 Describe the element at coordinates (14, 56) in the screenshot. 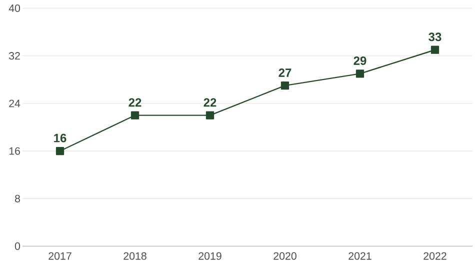

I see `y-tick-label: 32` at that location.